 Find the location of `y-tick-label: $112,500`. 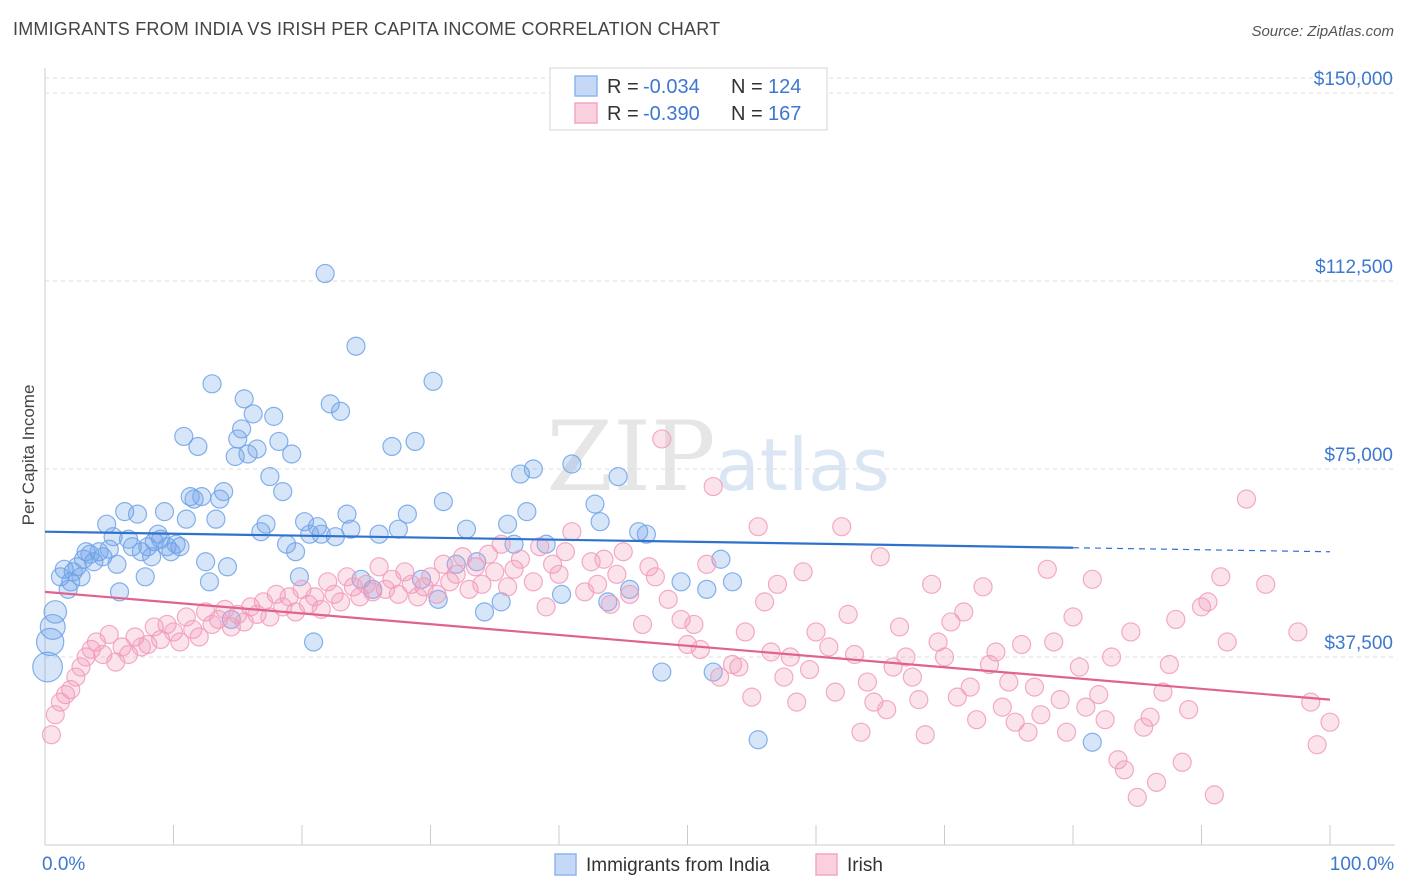

y-tick-label: $112,500 is located at coordinates (1354, 267).